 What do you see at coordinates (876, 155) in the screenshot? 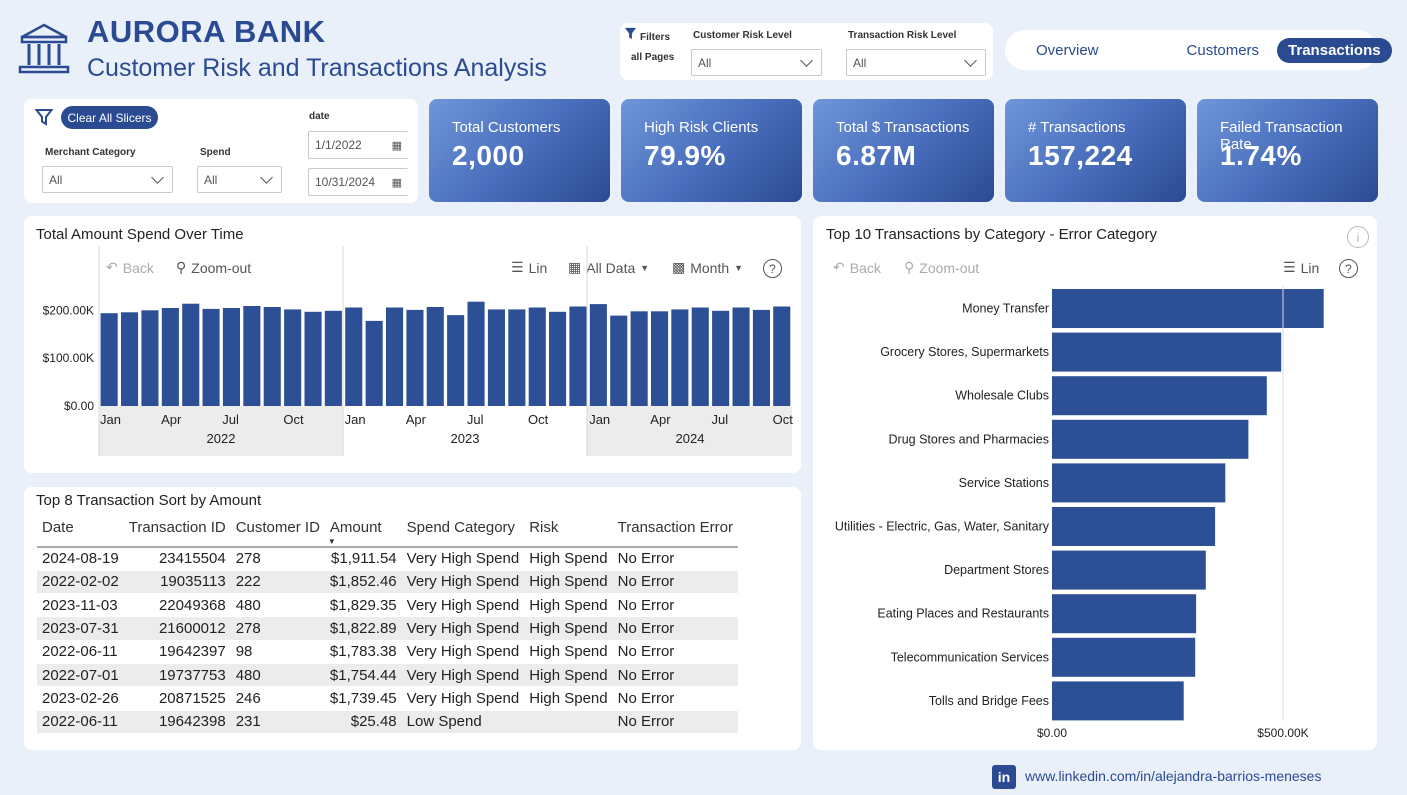
I see `kpi-value: 6.87M` at bounding box center [876, 155].